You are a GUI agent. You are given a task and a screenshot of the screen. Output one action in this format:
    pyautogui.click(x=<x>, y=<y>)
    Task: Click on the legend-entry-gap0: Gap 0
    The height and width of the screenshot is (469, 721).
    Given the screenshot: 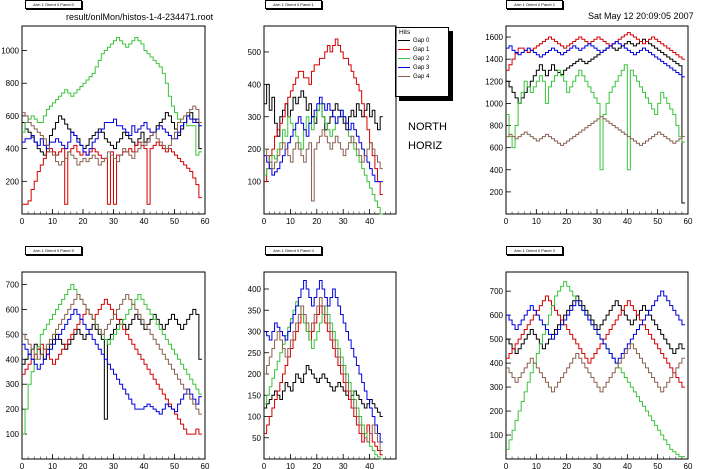 What is the action you would take?
    pyautogui.click(x=422, y=41)
    